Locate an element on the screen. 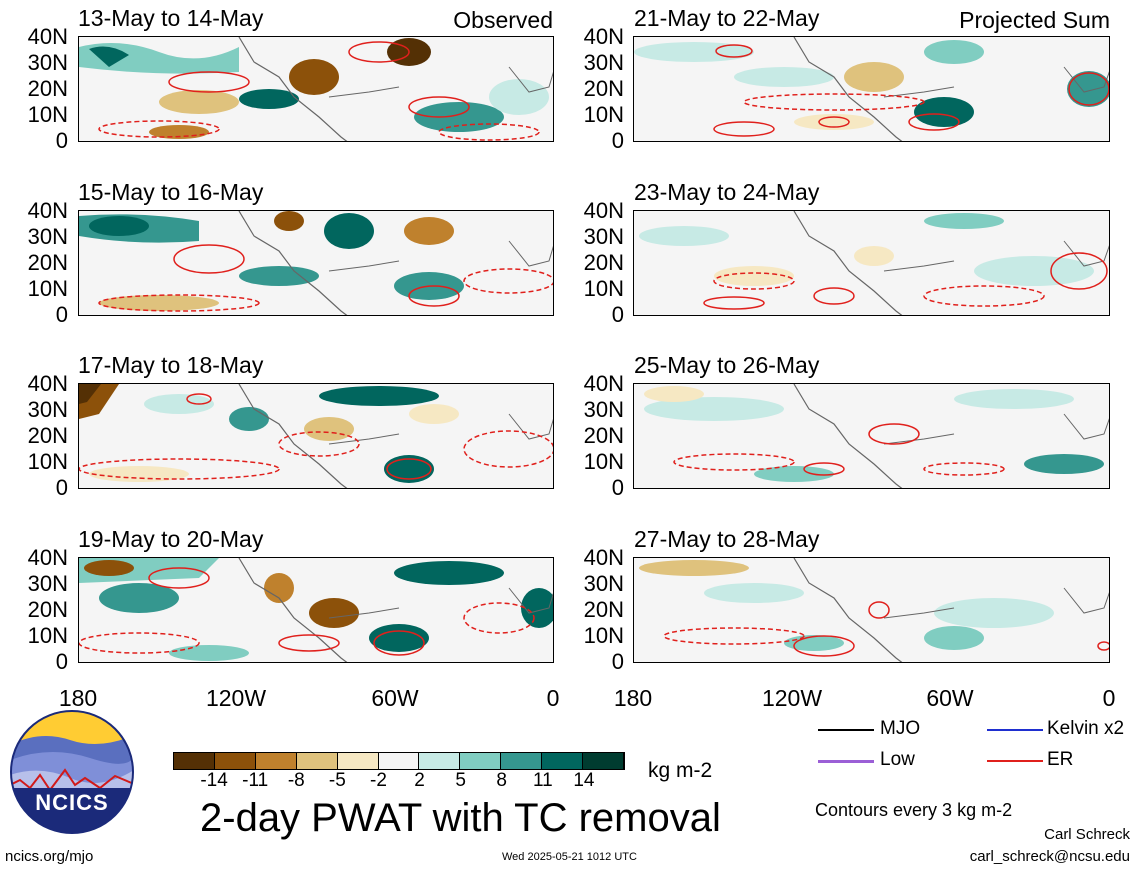  panel-title: 19-May to 20-May is located at coordinates (171, 539).